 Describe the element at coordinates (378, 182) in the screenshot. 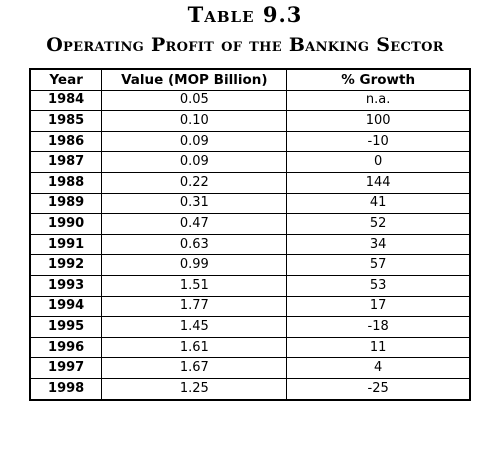

I see `growth-cell: 144` at that location.